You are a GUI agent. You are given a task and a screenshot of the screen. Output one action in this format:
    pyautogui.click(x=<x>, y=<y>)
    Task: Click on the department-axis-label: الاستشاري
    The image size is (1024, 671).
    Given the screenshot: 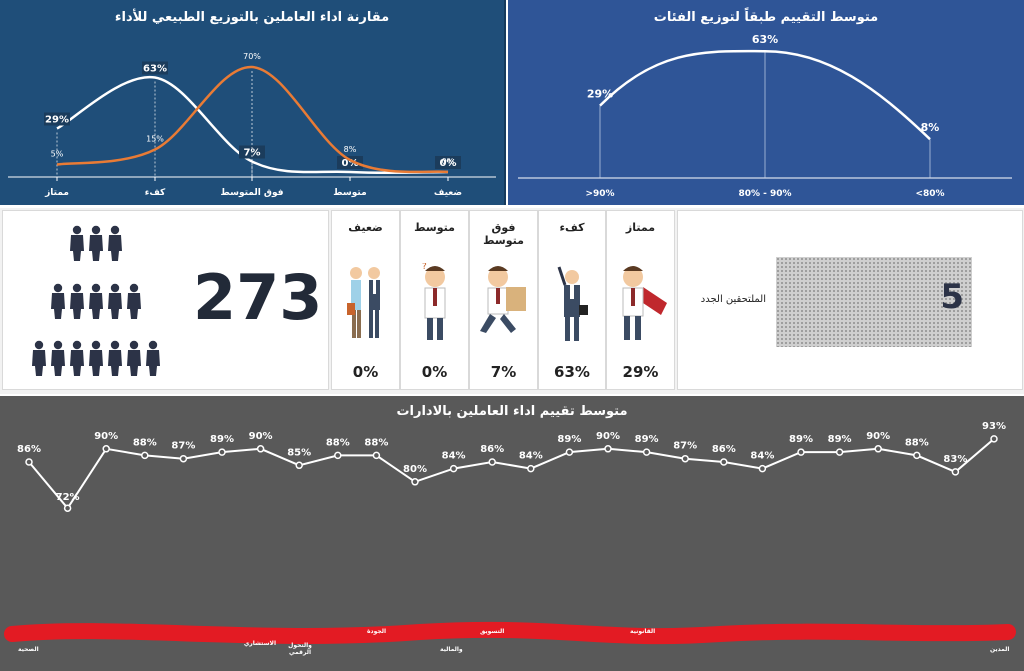 What is the action you would take?
    pyautogui.click(x=259, y=643)
    